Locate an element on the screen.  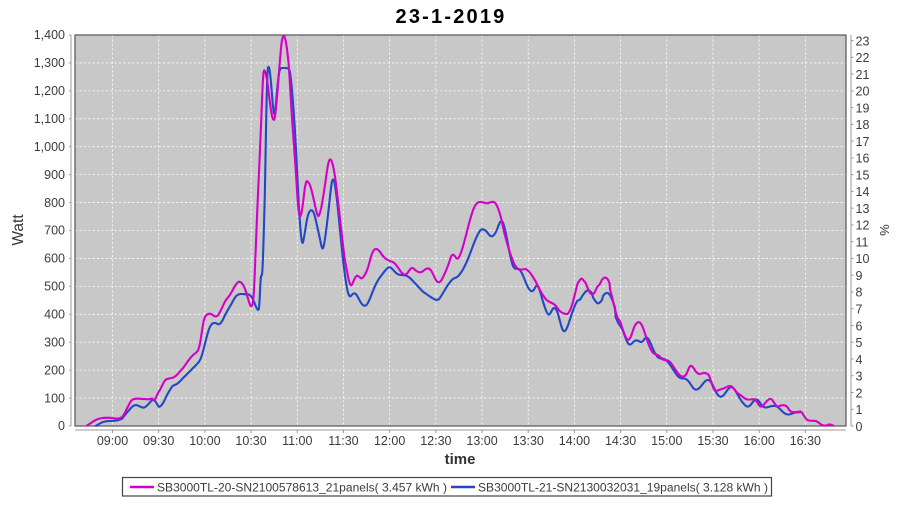
svg-text: 2 is located at coordinates (859, 393).